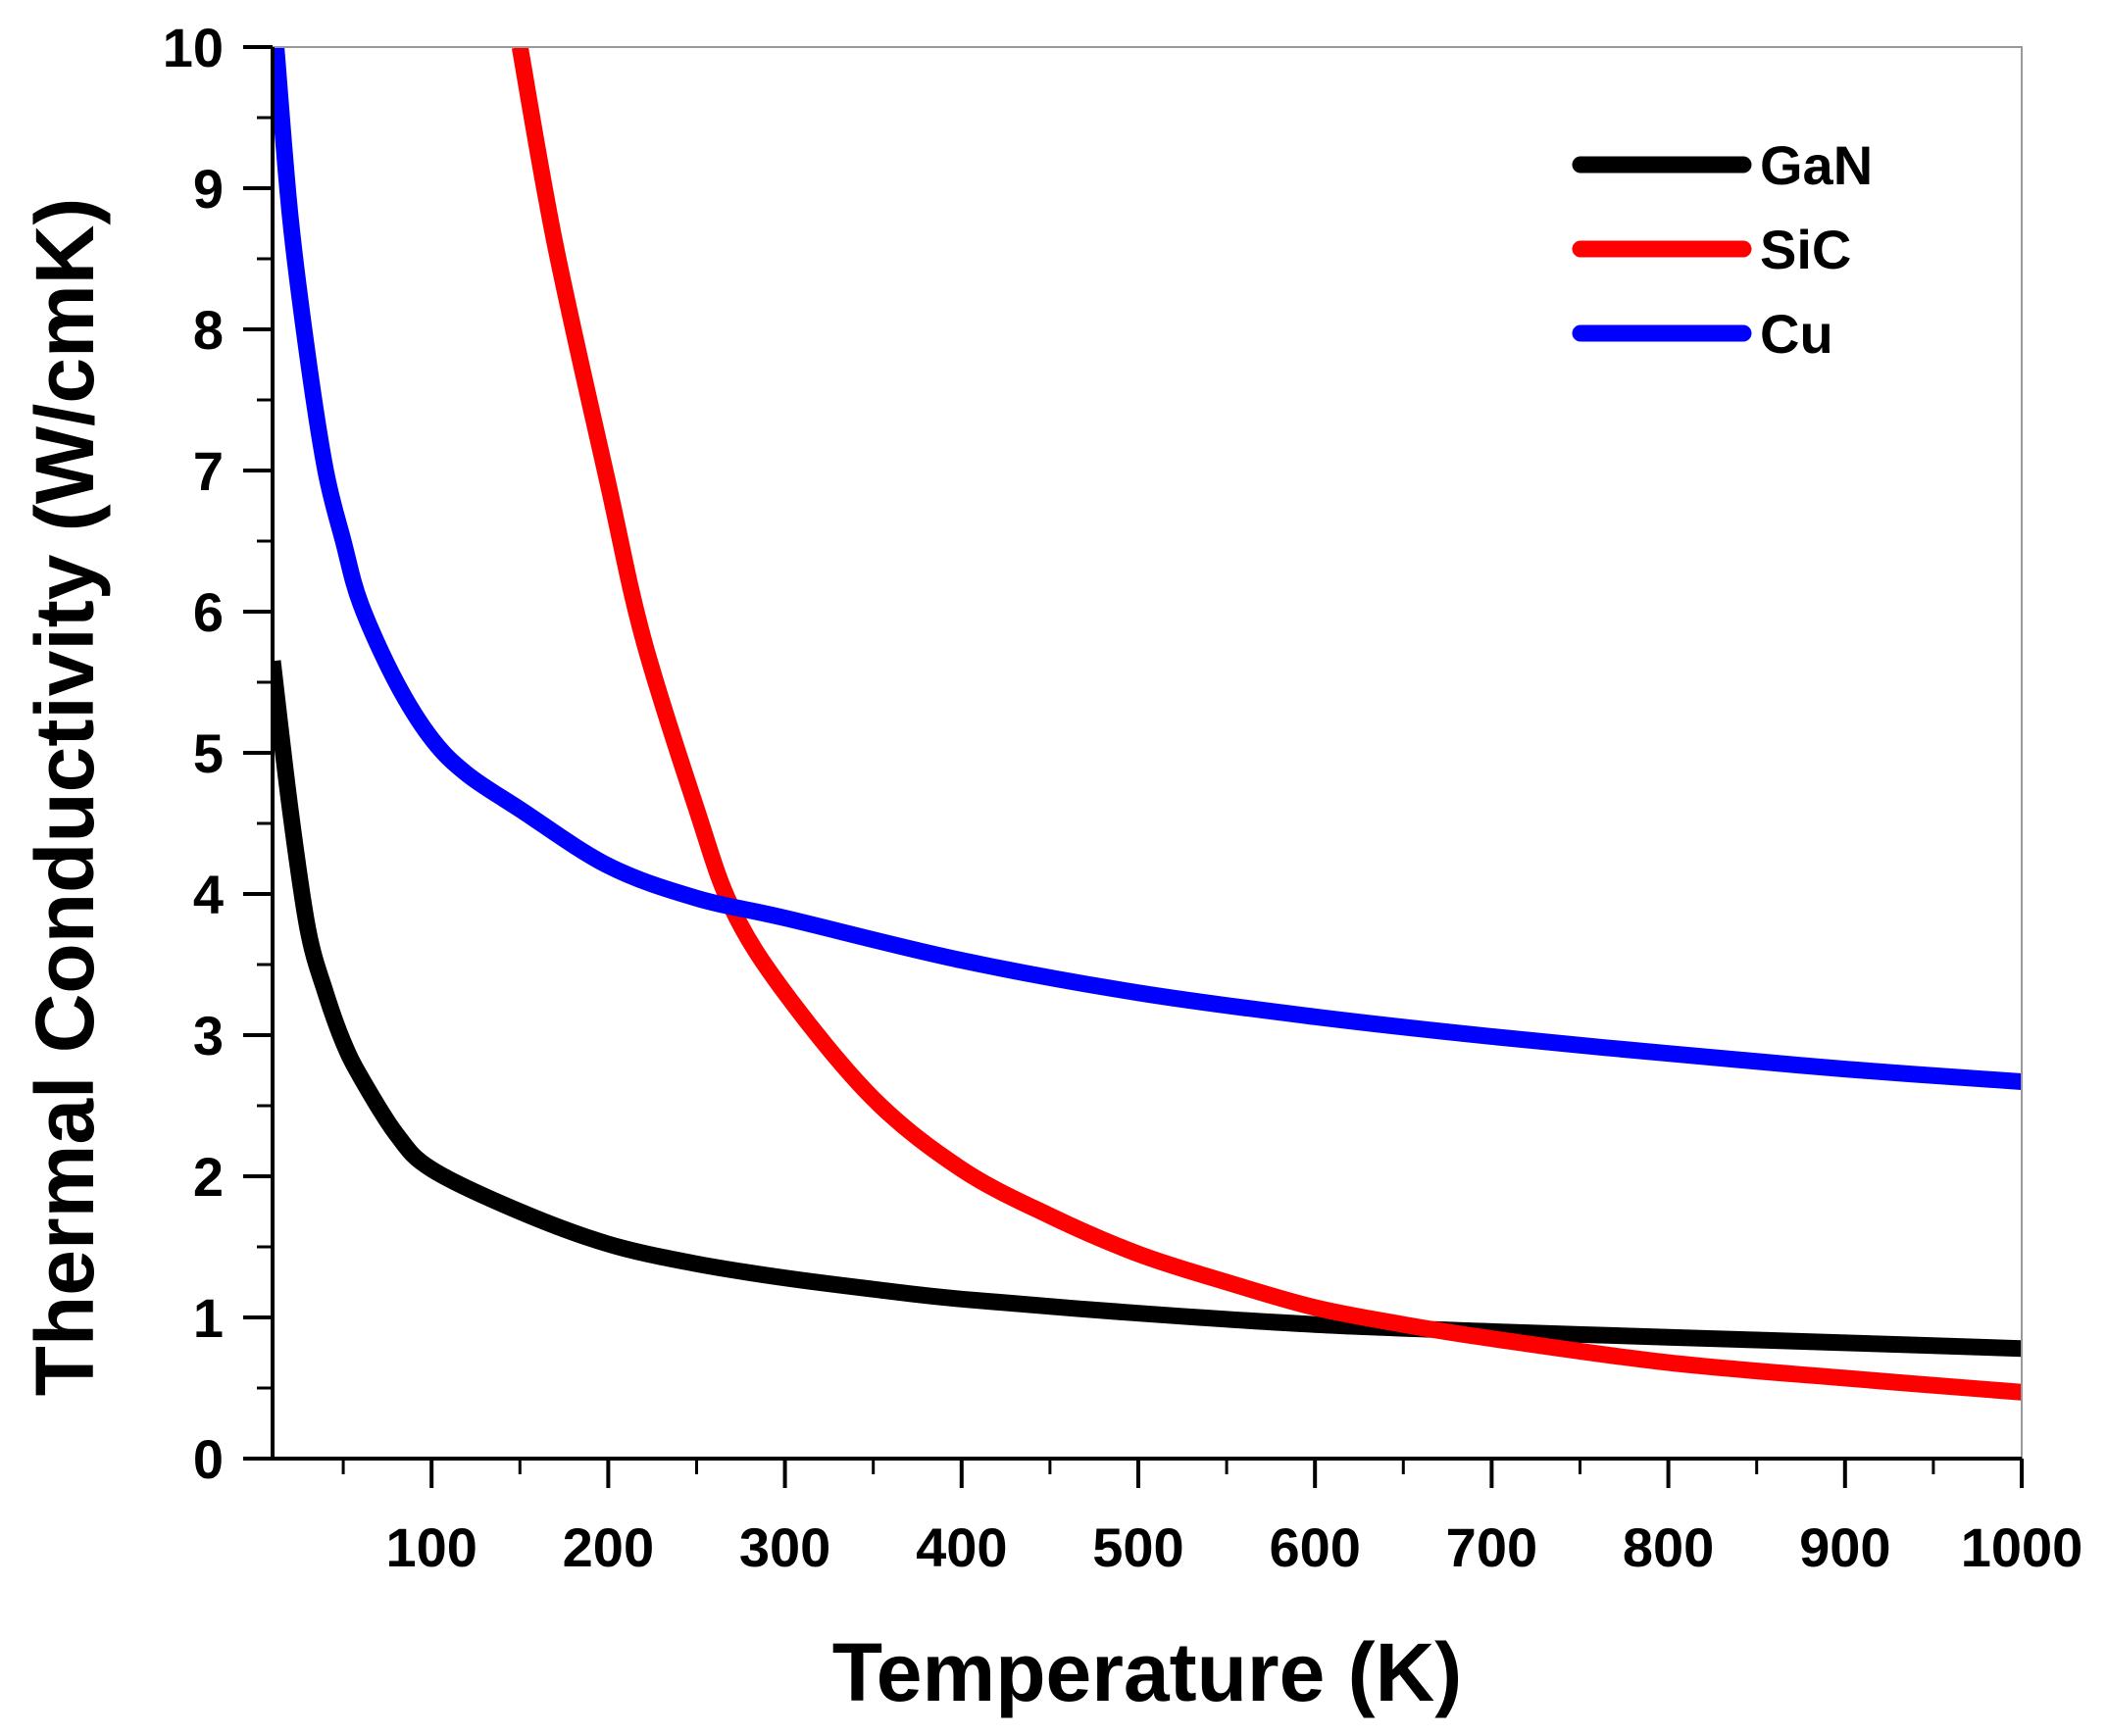 This screenshot has height=1736, width=2107. I want to click on legend-label-cu: Cu, so click(1796, 334).